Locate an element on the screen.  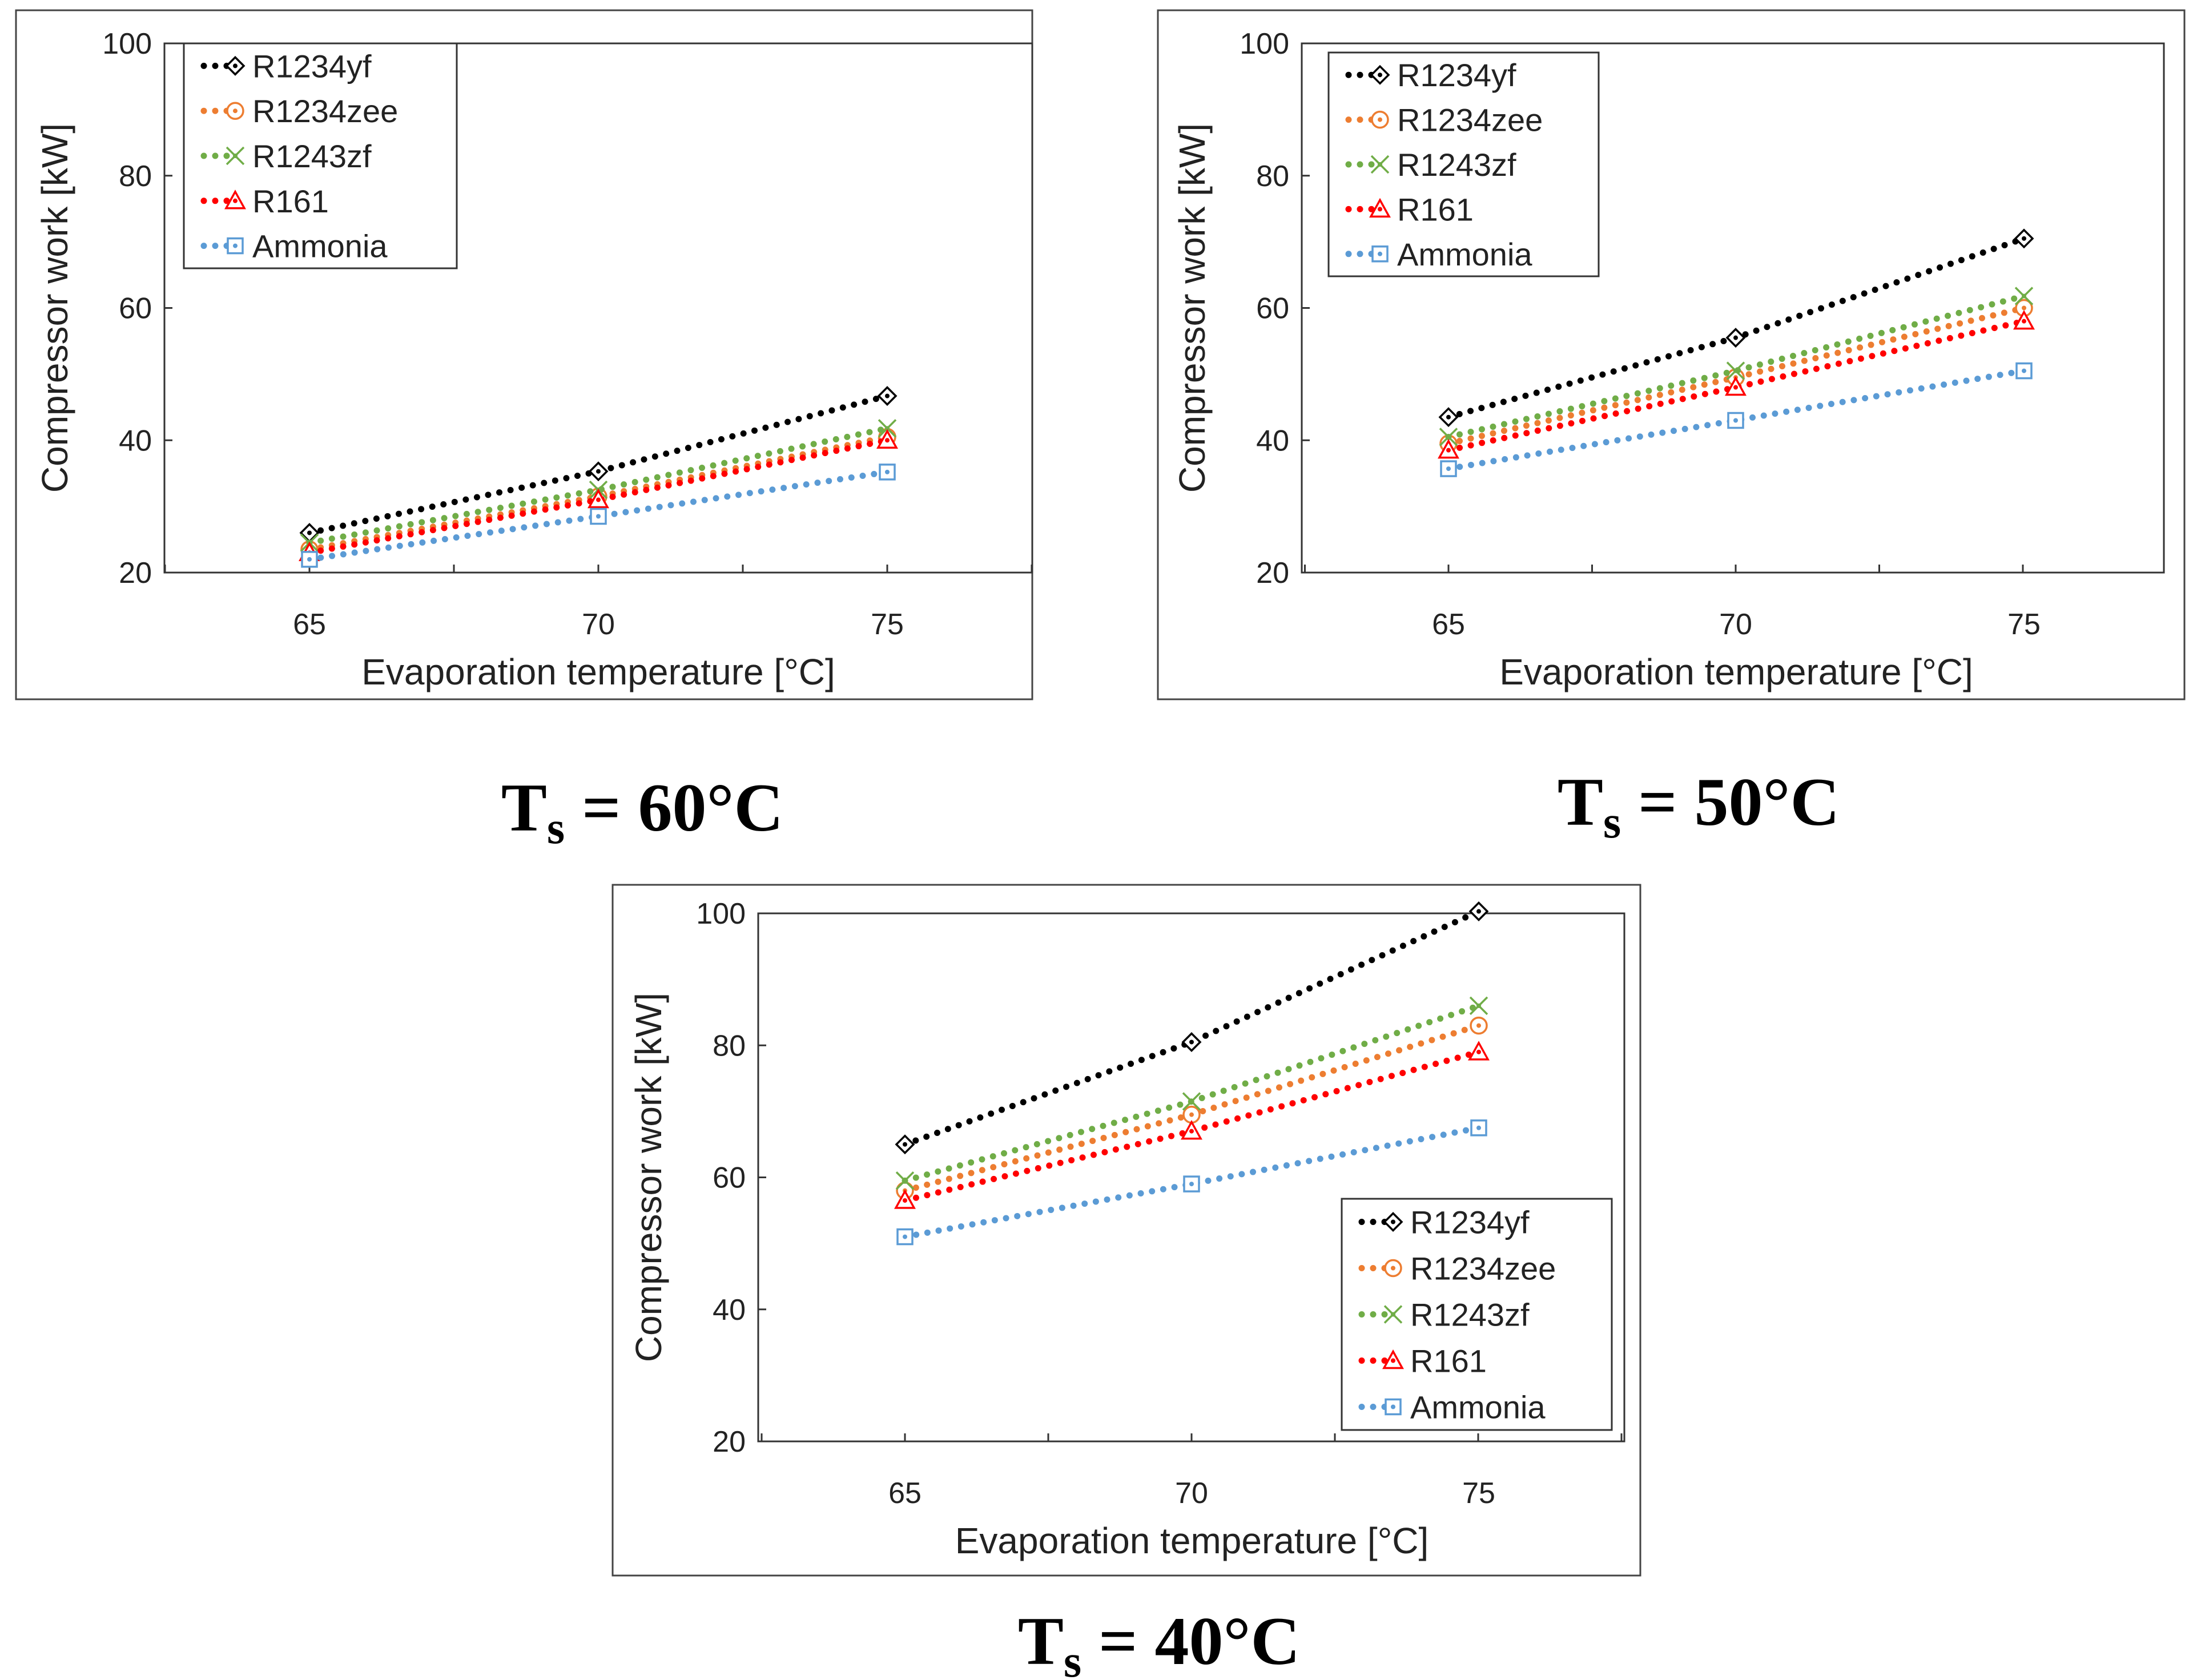
panel-caption: Ts = 60°C is located at coordinates (642, 811).